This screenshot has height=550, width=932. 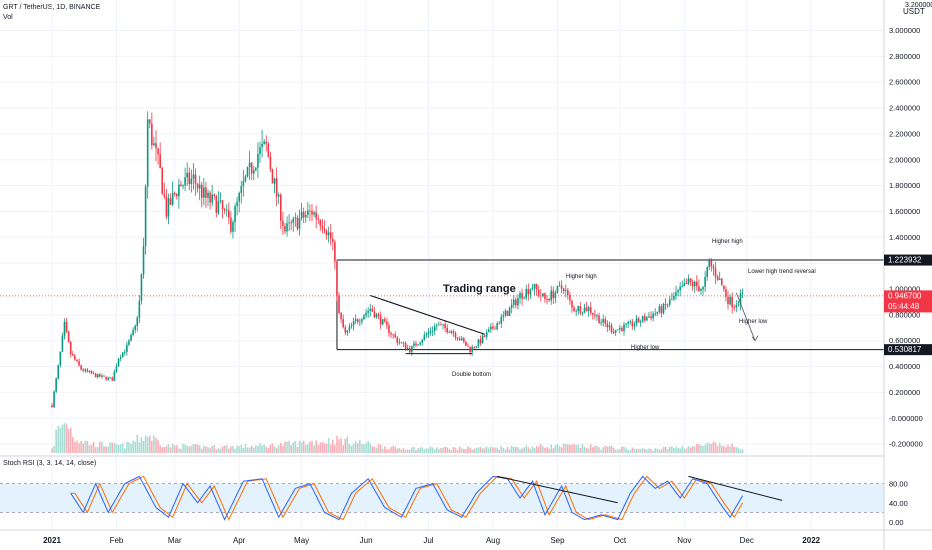 What do you see at coordinates (906, 418) in the screenshot?
I see `price-tick-label: -0.000000` at bounding box center [906, 418].